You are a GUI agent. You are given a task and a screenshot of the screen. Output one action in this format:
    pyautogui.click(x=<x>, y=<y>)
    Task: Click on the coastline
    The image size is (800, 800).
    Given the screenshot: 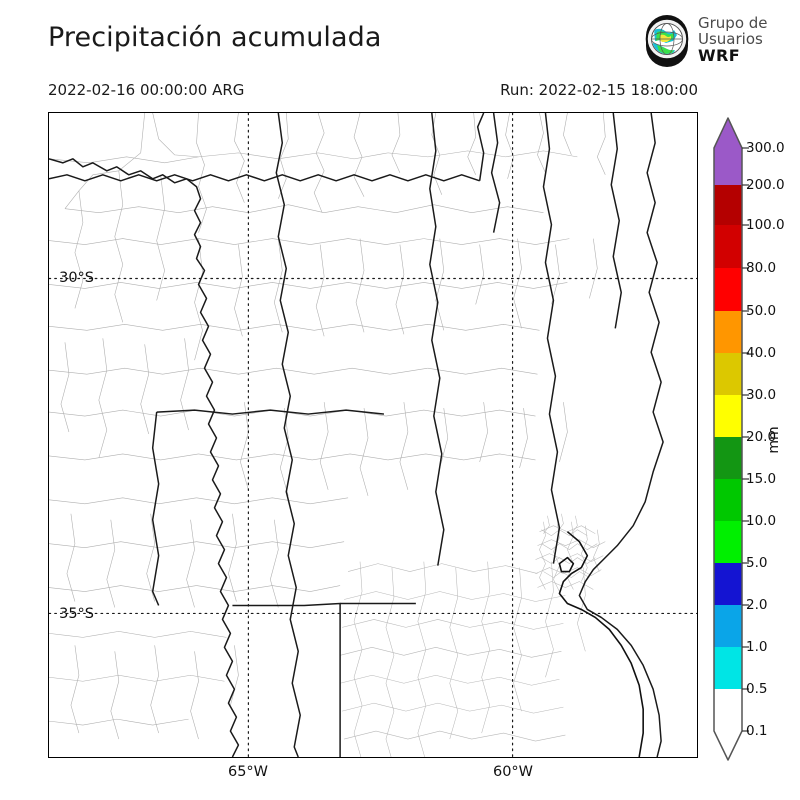 What is the action you would take?
    pyautogui.click(x=601, y=644)
    